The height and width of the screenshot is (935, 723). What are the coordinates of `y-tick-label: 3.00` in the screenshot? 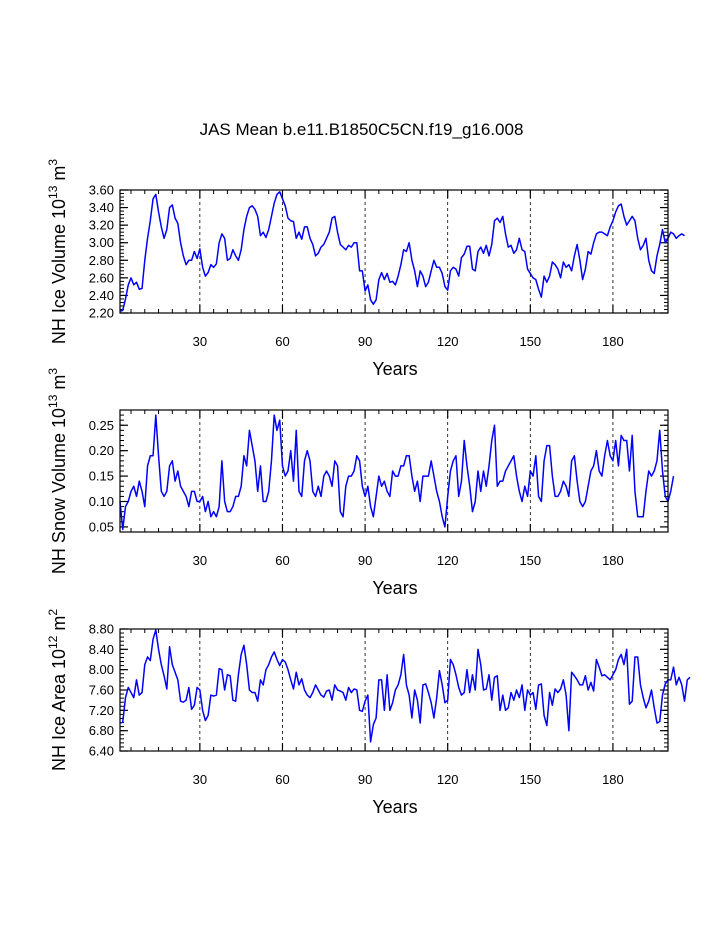 It's located at (101, 242).